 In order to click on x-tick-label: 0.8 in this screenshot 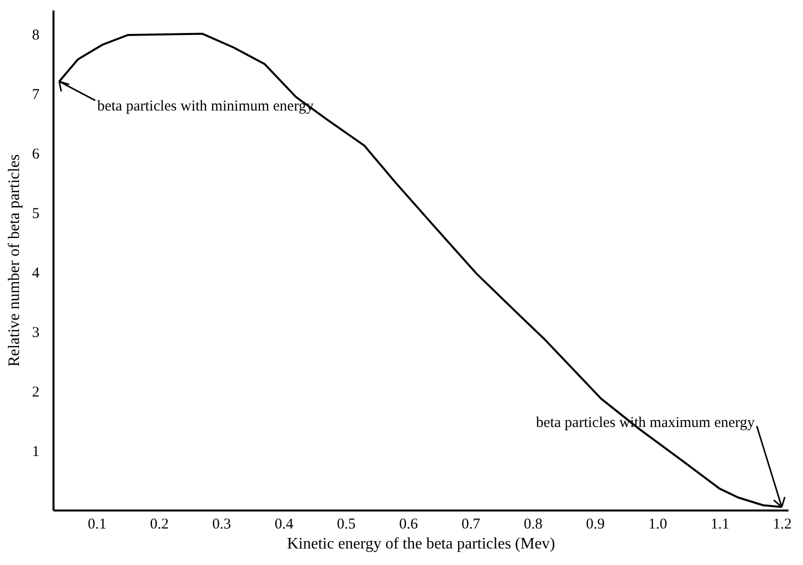, I will do `click(533, 524)`.